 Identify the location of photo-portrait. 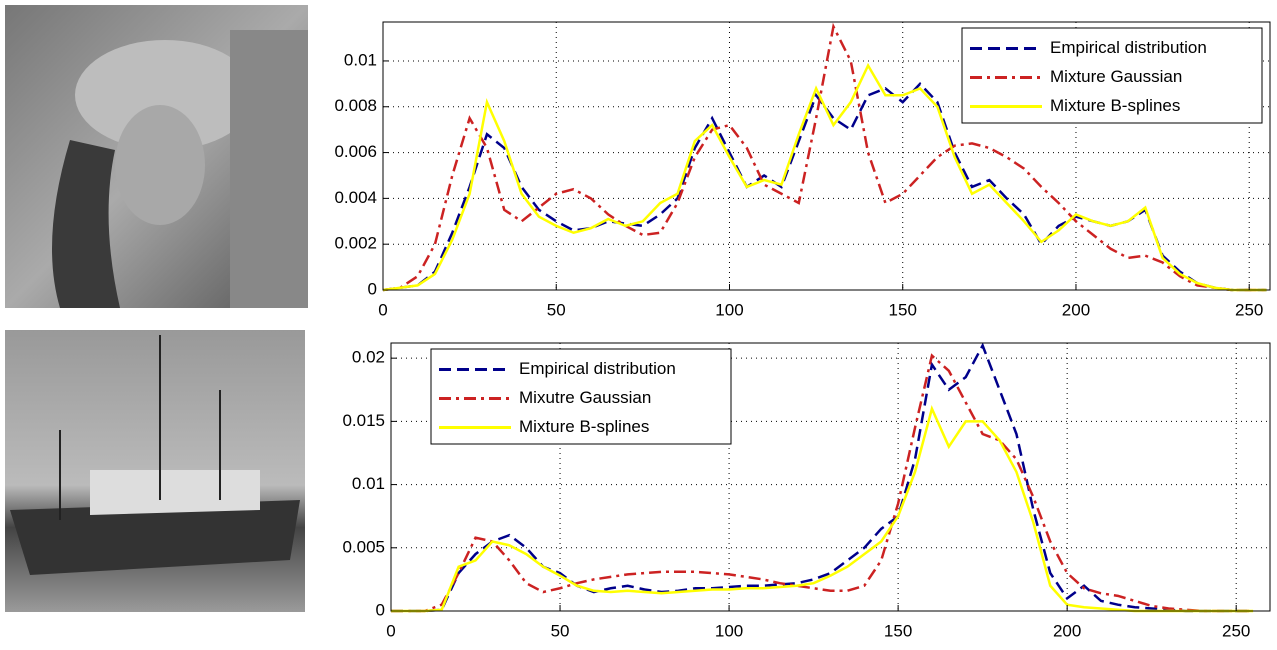
(156, 156).